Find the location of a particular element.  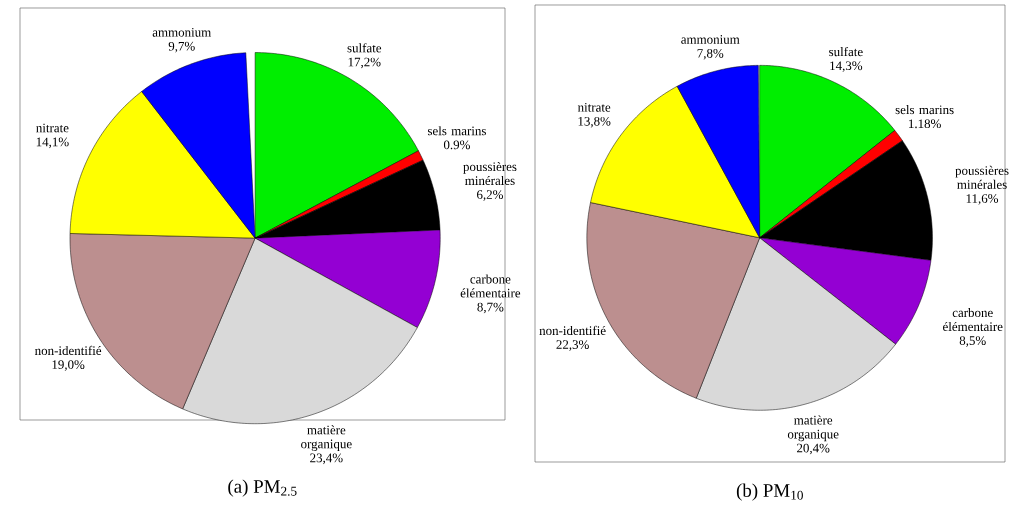

data-label: 20,4% is located at coordinates (813, 449).